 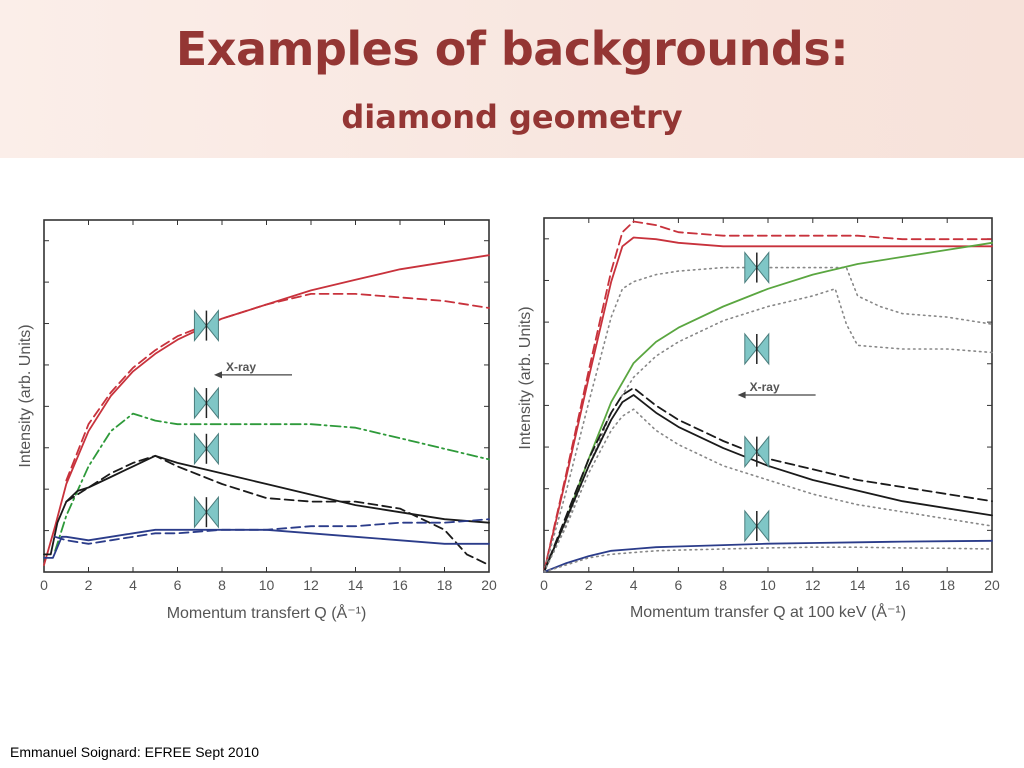 What do you see at coordinates (135, 752) in the screenshot?
I see `footer-credit: Emmanuel Soignard: EFREE Sept 2010` at bounding box center [135, 752].